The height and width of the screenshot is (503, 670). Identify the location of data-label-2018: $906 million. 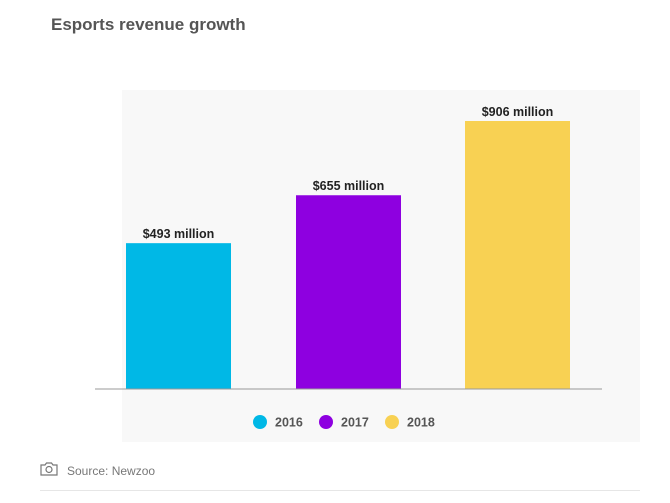
(518, 112).